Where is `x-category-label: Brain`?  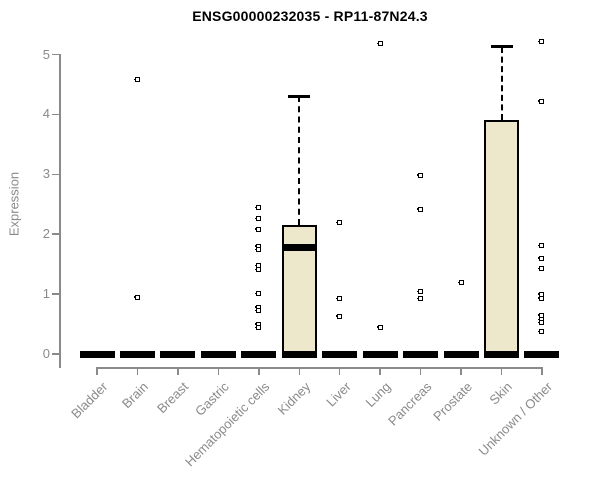
x-category-label: Brain is located at coordinates (135, 395).